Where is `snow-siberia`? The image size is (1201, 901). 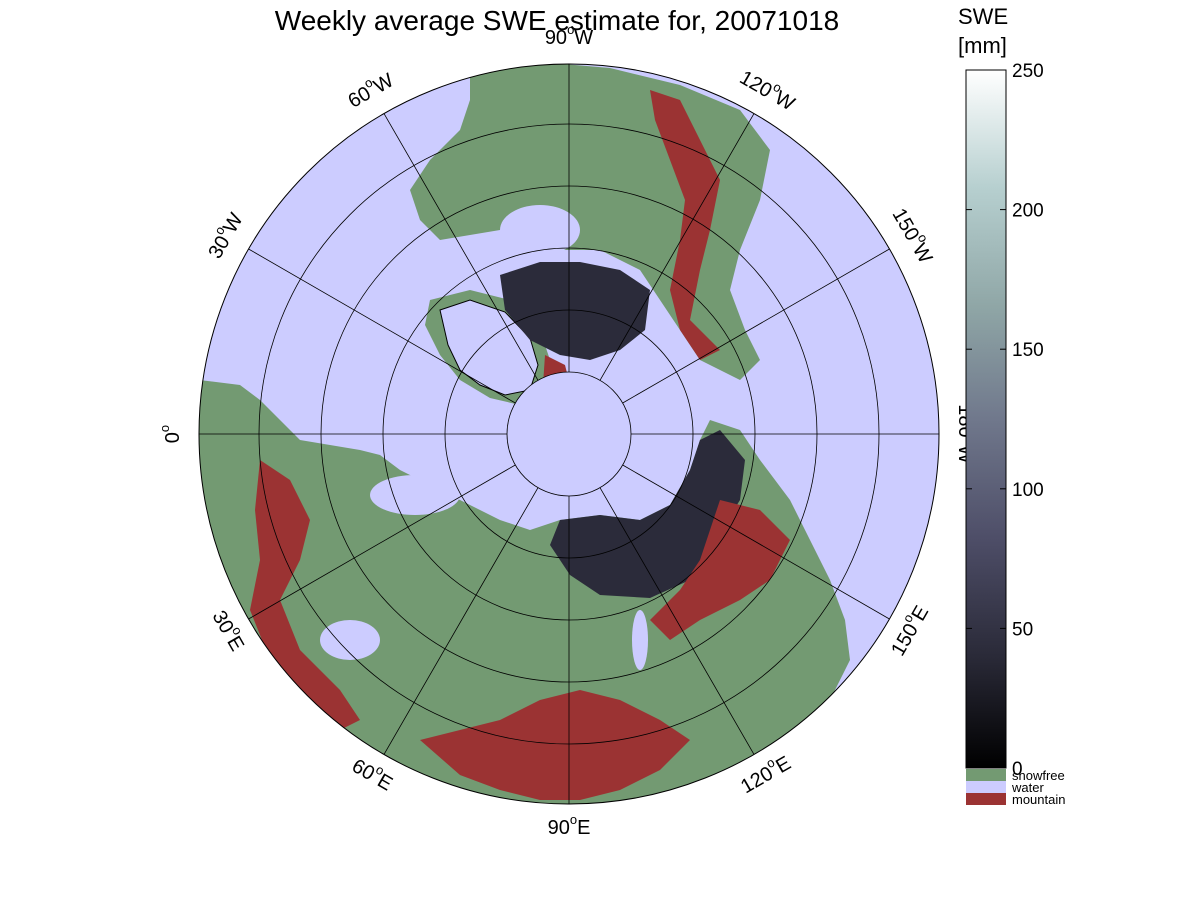
snow-siberia is located at coordinates (647, 514).